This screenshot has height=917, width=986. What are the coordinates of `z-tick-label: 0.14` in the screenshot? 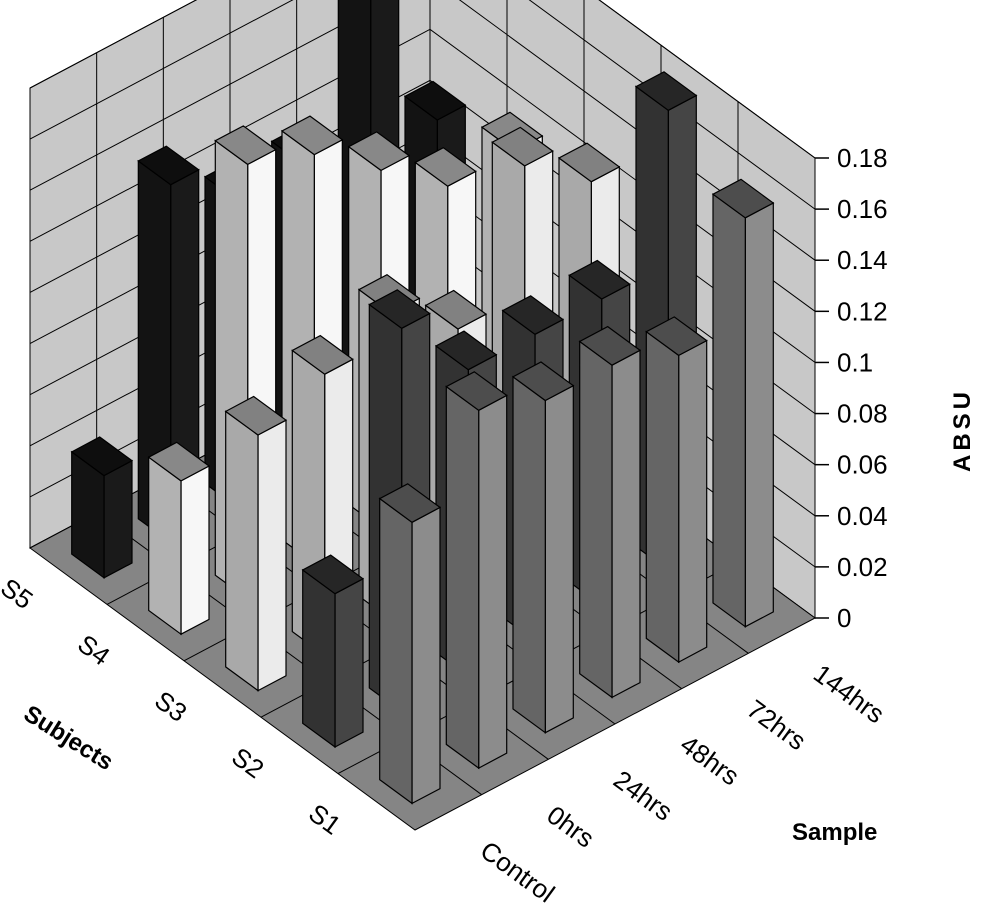 It's located at (862, 260).